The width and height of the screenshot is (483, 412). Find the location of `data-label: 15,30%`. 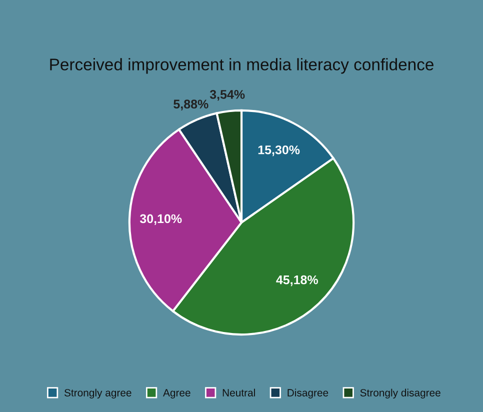

data-label: 15,30% is located at coordinates (279, 150).